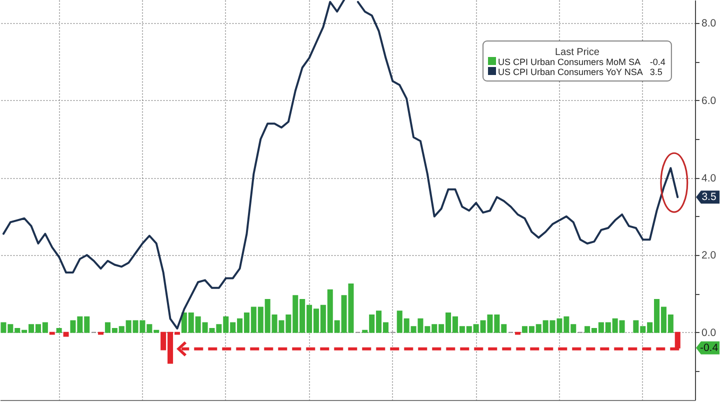  I want to click on legend-label: US CPI Urban Consumers YoY NSA, so click(570, 72).